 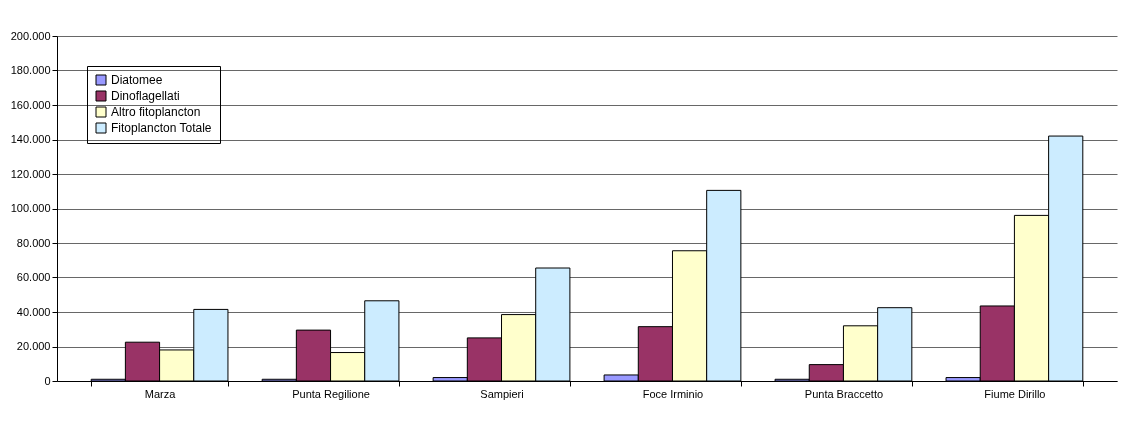 I want to click on x-tick-label: Punta Regilione, so click(x=331, y=393).